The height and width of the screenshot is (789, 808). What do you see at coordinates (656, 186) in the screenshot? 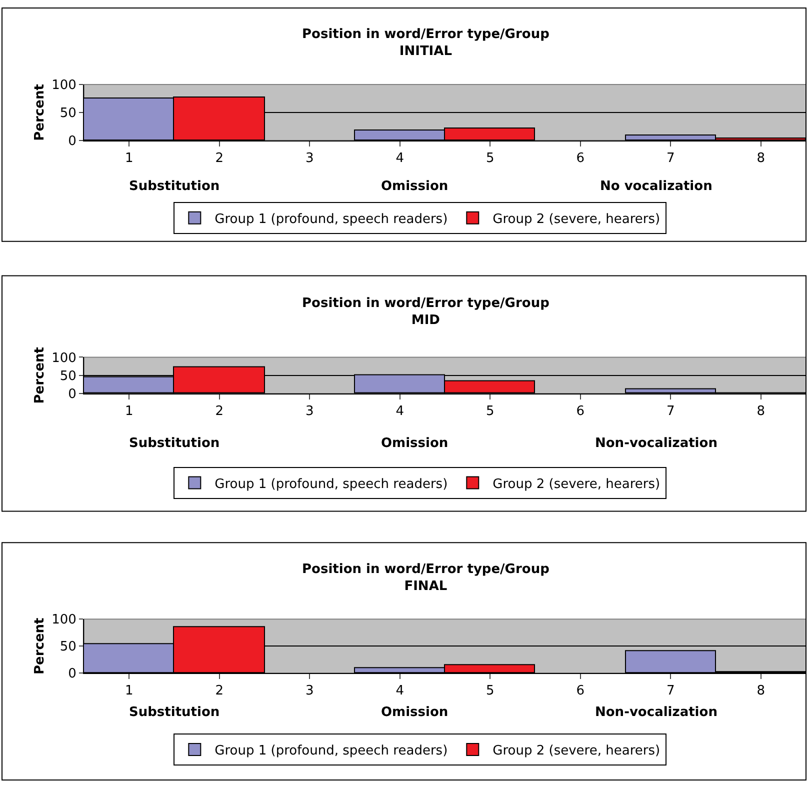
I see `text: No vocalization` at bounding box center [656, 186].